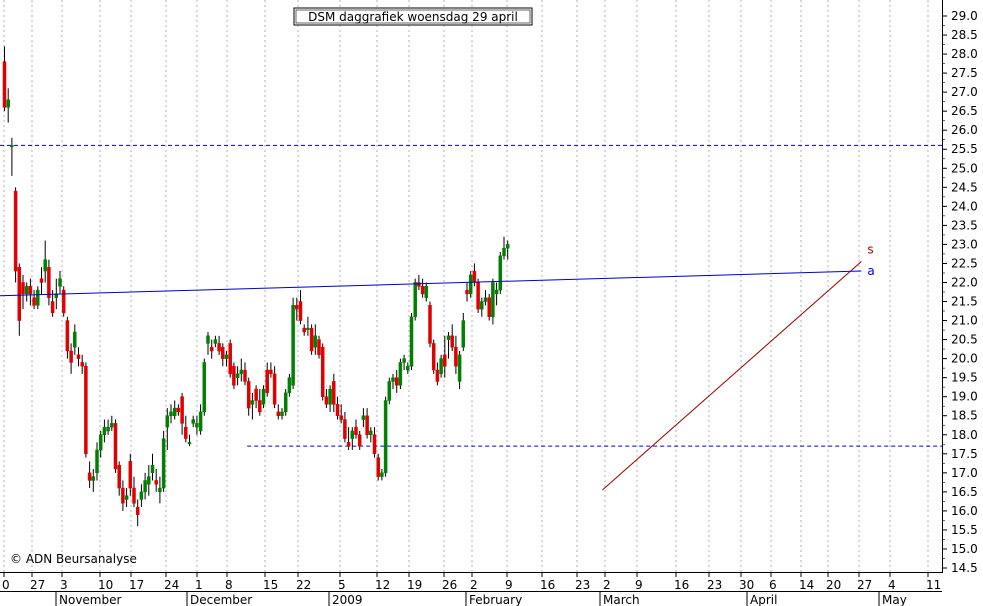 Image resolution: width=983 pixels, height=606 pixels. I want to click on month-label: February, so click(495, 599).